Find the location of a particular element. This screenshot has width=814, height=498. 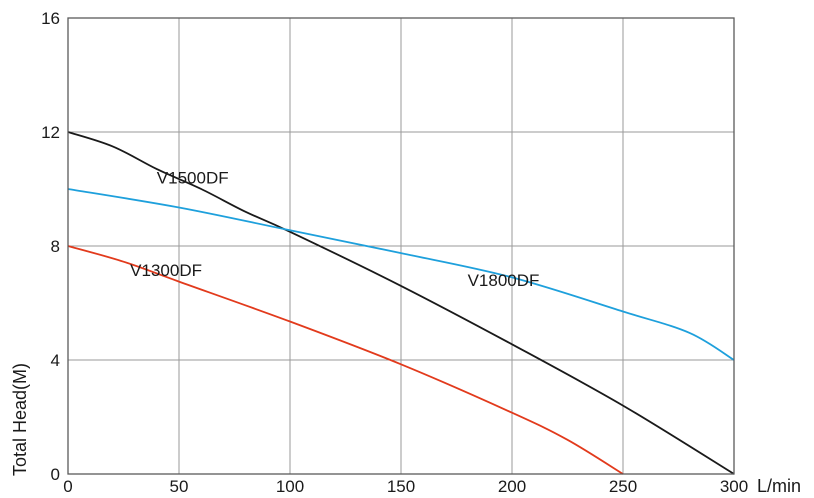

y-tick-label: 4 is located at coordinates (55, 360).